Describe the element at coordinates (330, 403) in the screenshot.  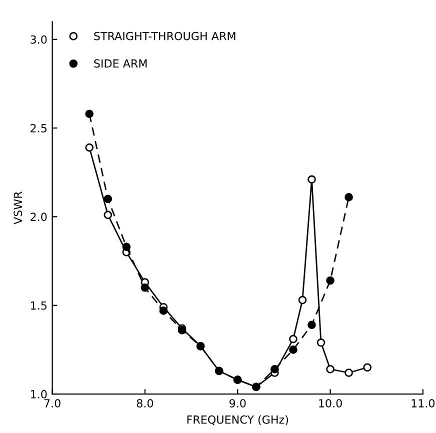
I see `x-tick-label: 10.0` at that location.